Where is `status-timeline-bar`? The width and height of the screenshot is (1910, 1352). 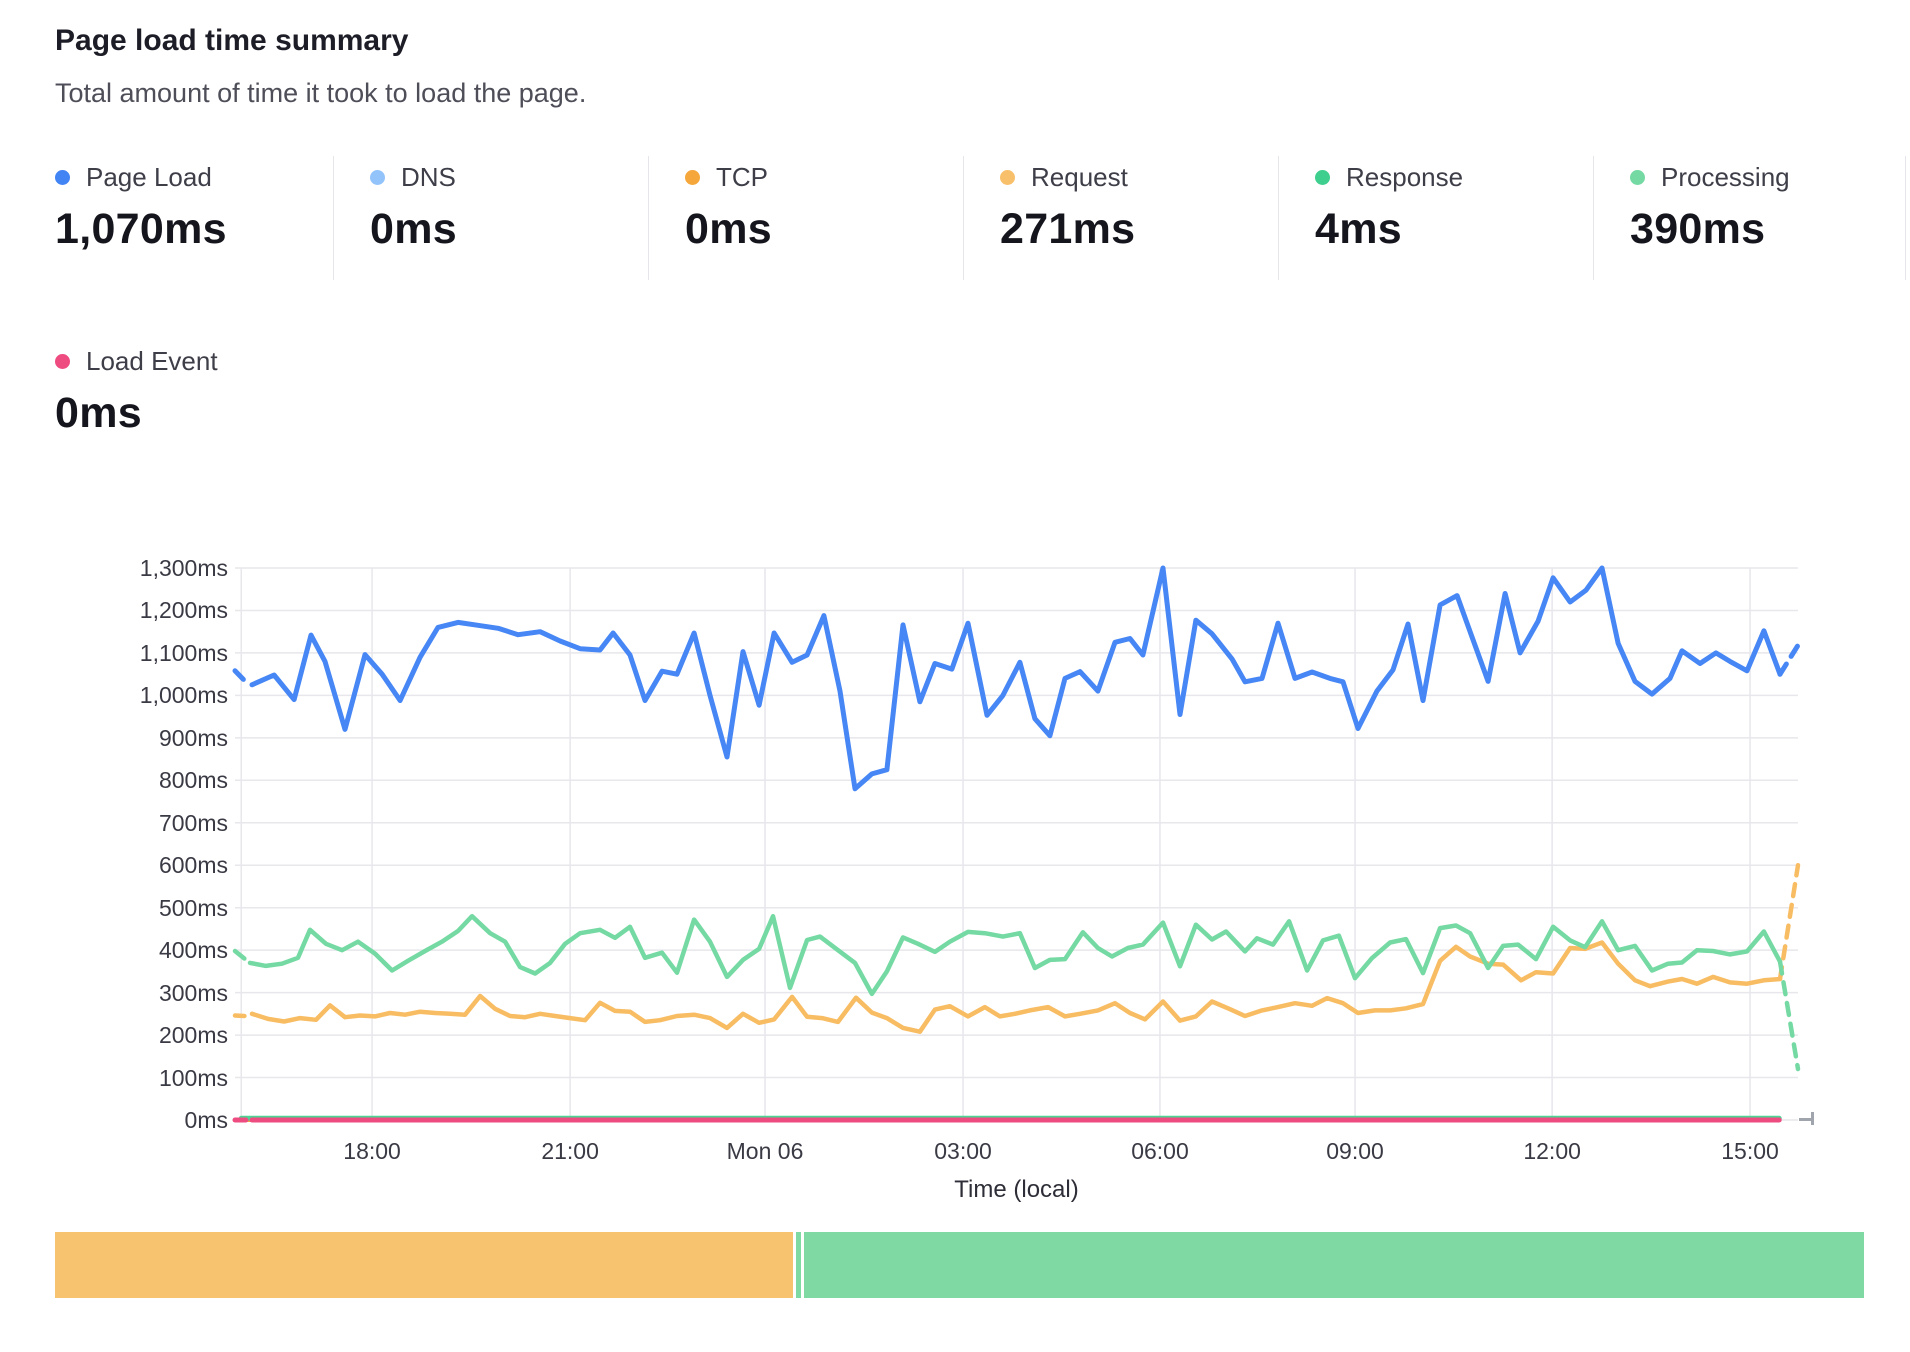
status-timeline-bar is located at coordinates (962, 1265).